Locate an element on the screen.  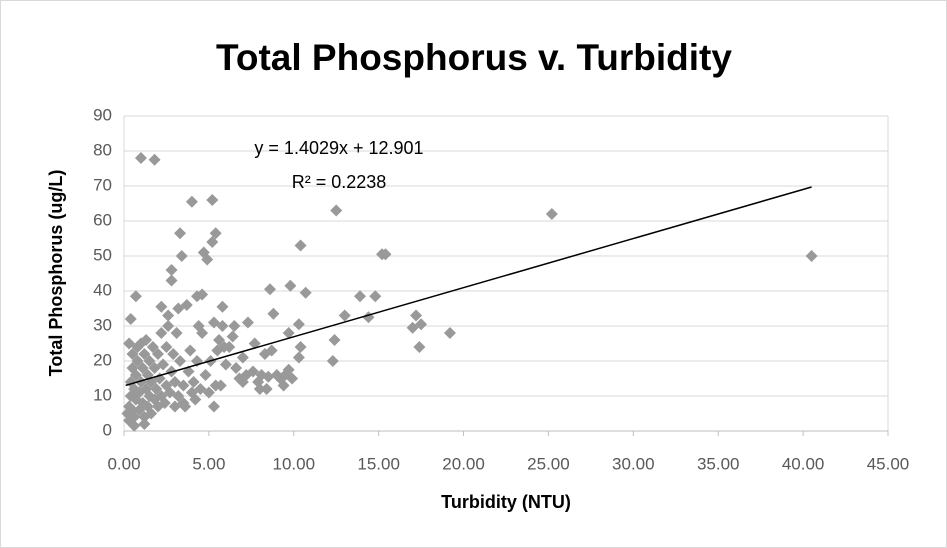
trendline-equation: y = 1.4029x + 12.901 is located at coordinates (338, 148).